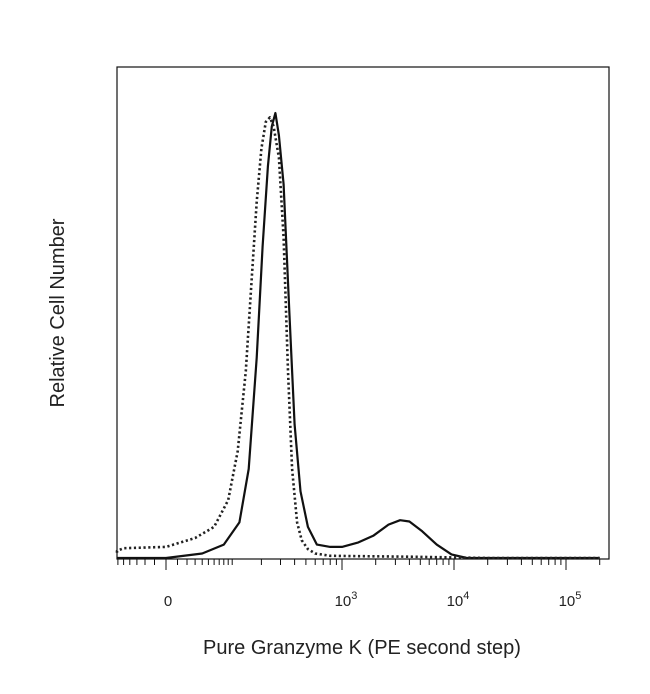 The height and width of the screenshot is (694, 650). What do you see at coordinates (359, 564) in the screenshot?
I see `x-axis-ticks` at bounding box center [359, 564].